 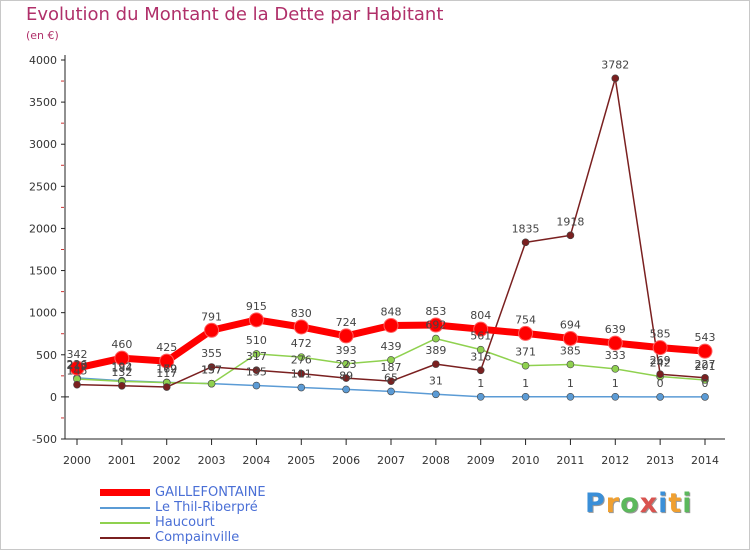 What do you see at coordinates (480, 315) in the screenshot?
I see `data-label: 804` at bounding box center [480, 315].